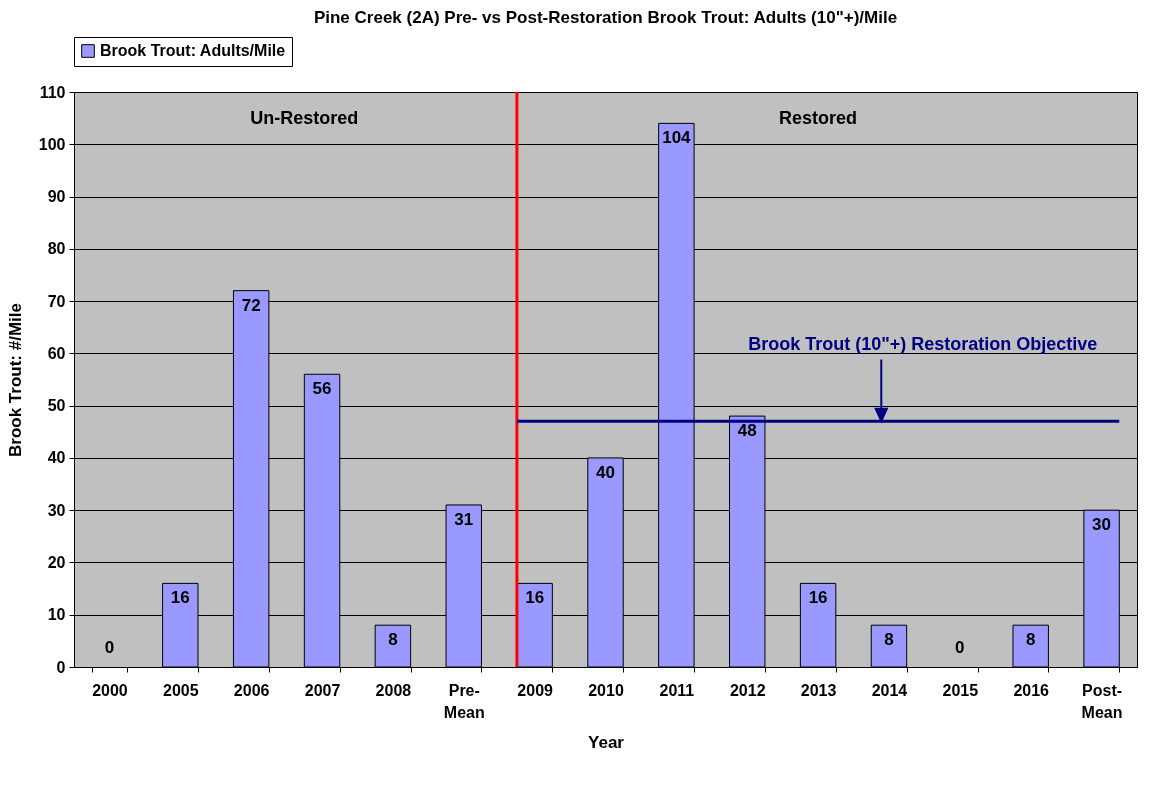 Image resolution: width=1159 pixels, height=797 pixels. What do you see at coordinates (464, 519) in the screenshot?
I see `data-label: 31` at bounding box center [464, 519].